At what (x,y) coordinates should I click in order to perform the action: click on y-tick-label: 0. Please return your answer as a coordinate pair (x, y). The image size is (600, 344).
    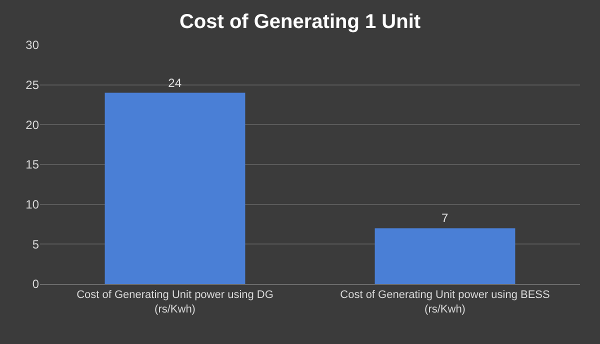
    Looking at the image, I should click on (36, 284).